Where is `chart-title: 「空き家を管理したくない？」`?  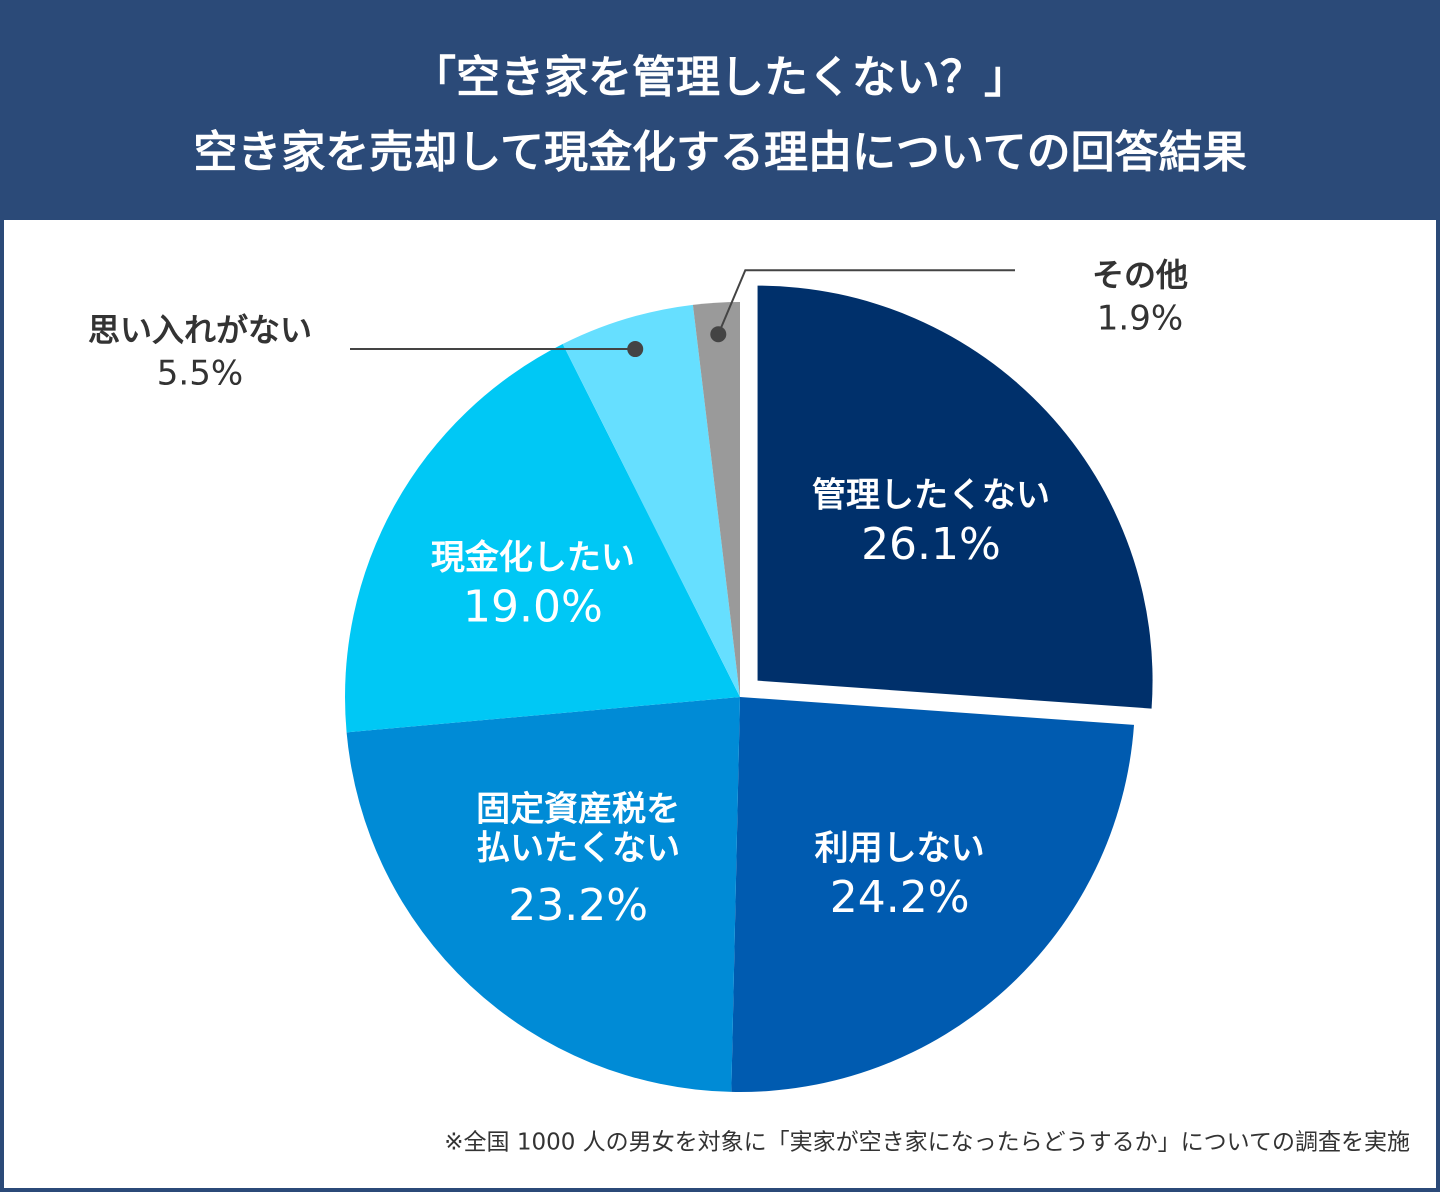
chart-title: 「空き家を管理したくない？」 is located at coordinates (720, 77).